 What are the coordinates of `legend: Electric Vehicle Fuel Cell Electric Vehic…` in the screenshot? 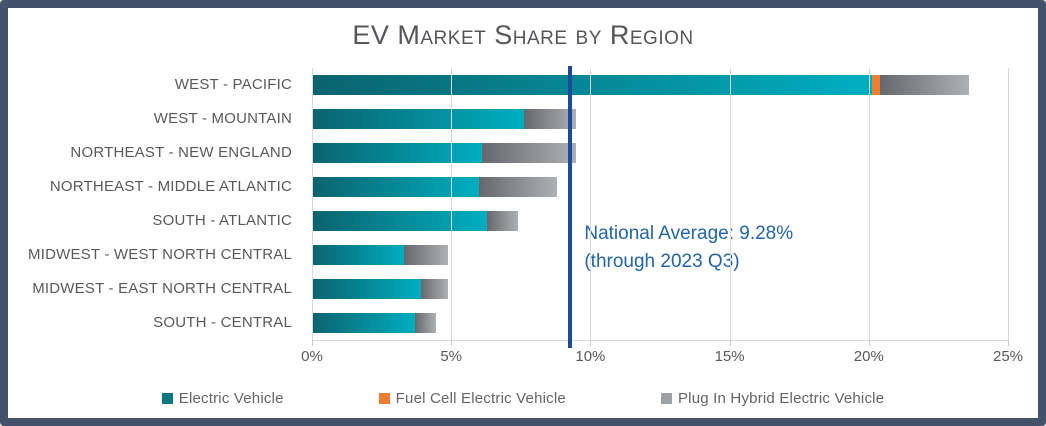 It's located at (523, 398).